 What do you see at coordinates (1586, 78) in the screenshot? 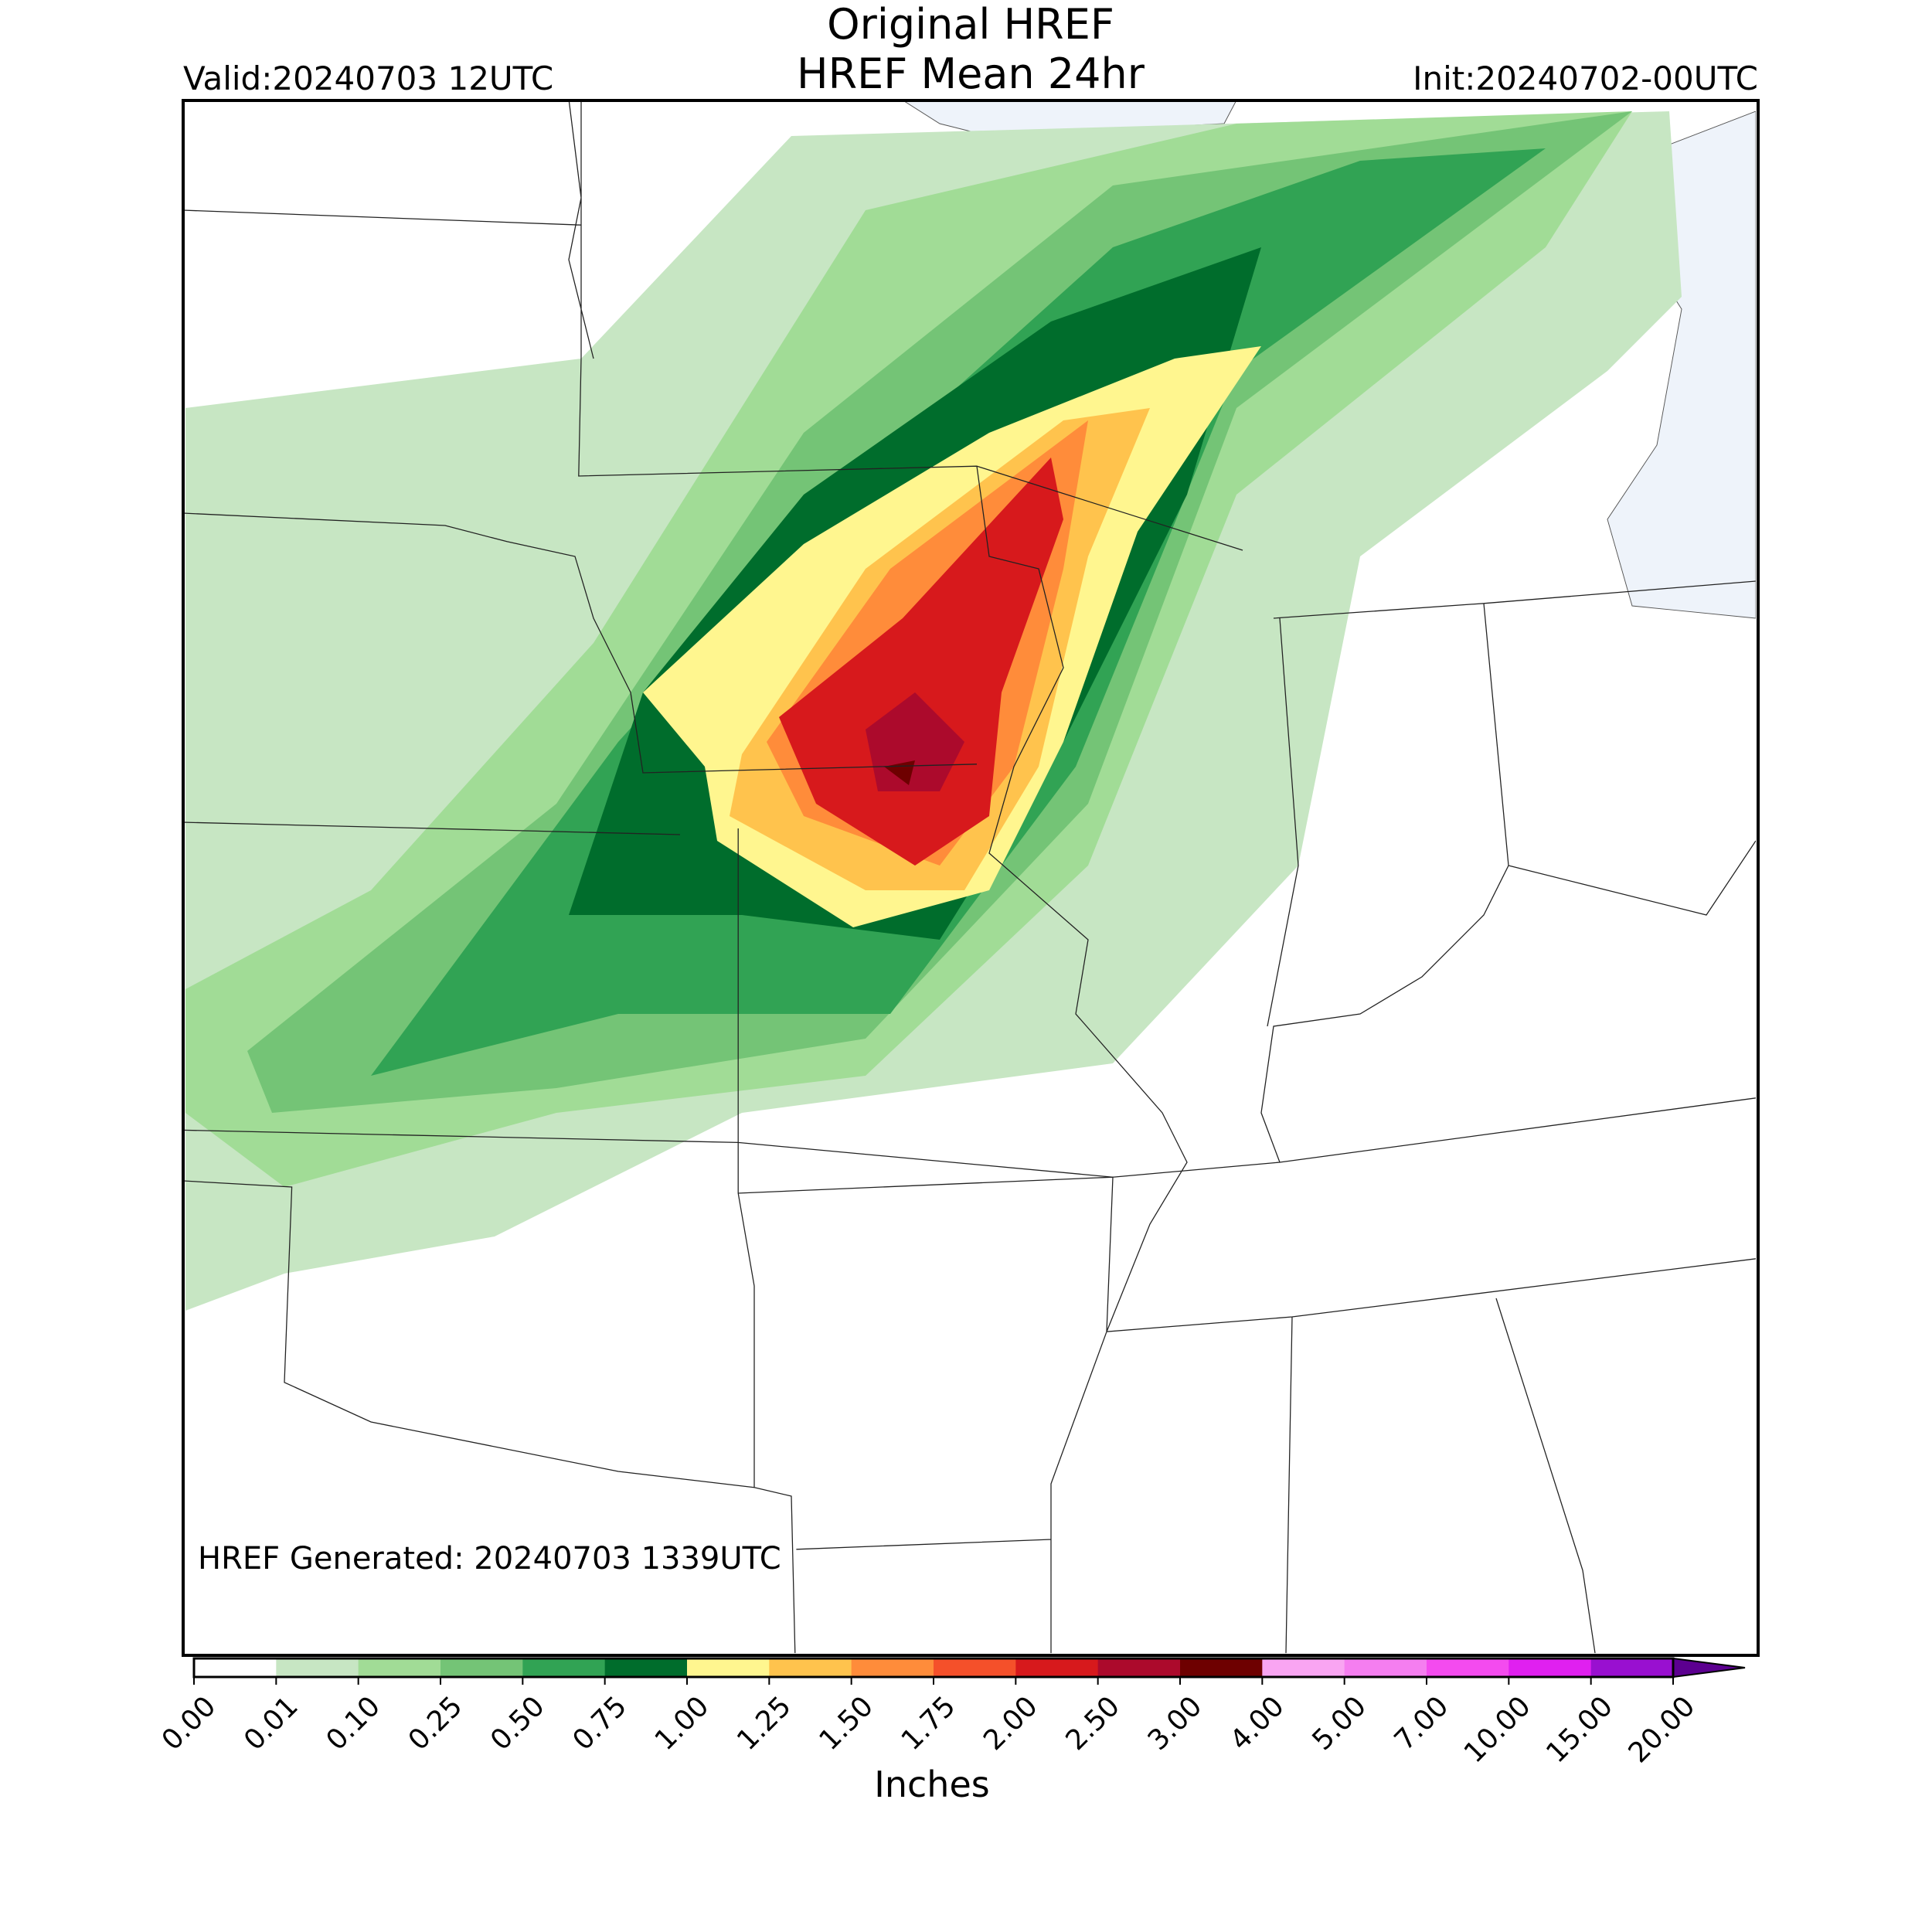
I see `init-time: Init:20240702-00UTC` at bounding box center [1586, 78].